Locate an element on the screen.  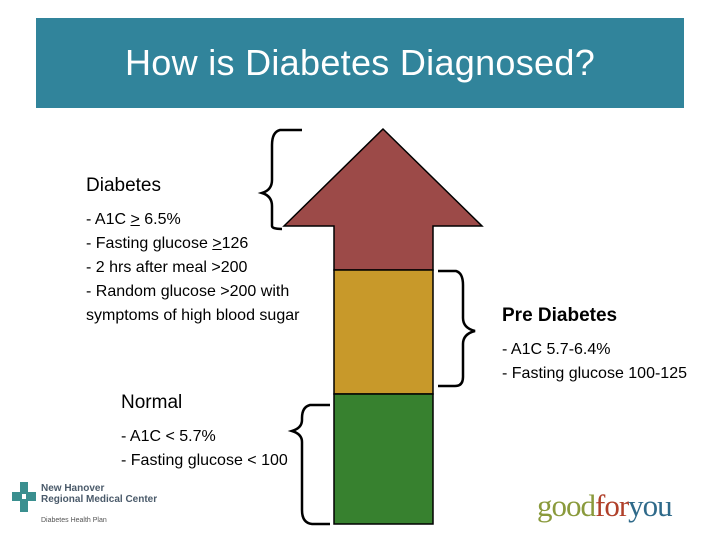
normal-heading: Normal is located at coordinates (152, 402).